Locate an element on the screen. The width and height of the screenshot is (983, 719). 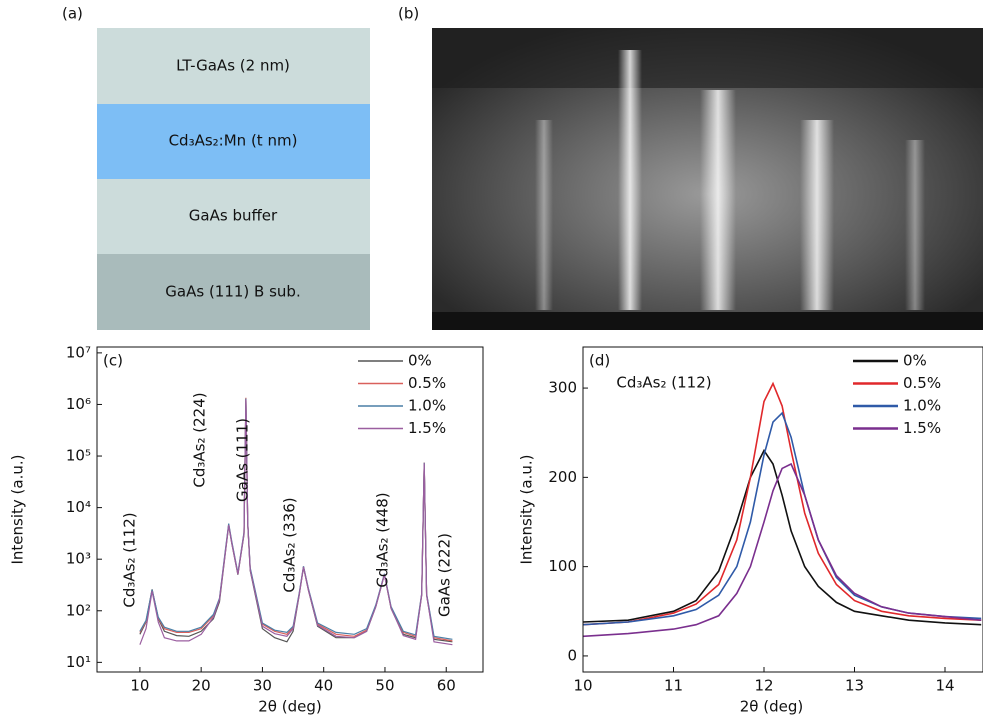
panel-label: (a) is located at coordinates (72, 14).